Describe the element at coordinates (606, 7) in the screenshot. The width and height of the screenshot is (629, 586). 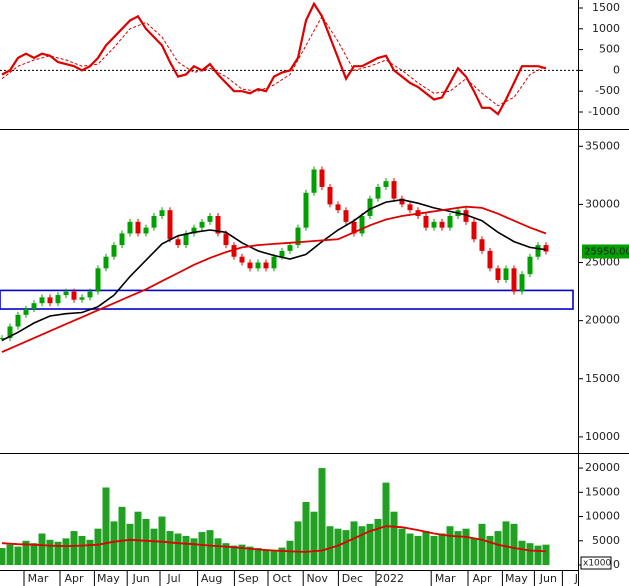
I see `y-tick-label: 1500` at that location.